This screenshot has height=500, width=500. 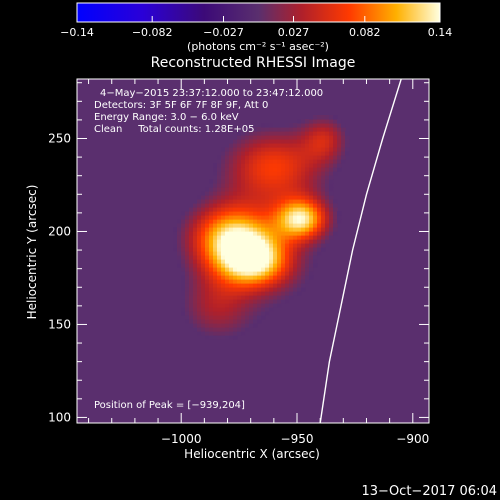 I want to click on colorbar-frame, so click(x=258, y=12).